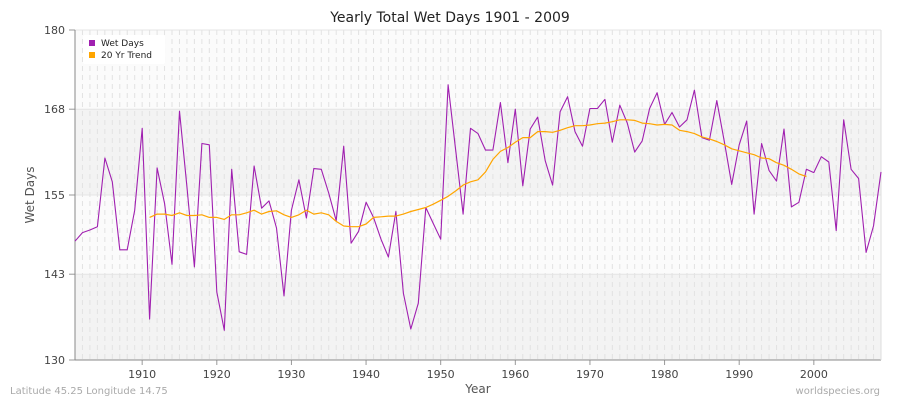  What do you see at coordinates (54, 109) in the screenshot?
I see `y-tick-label: 168` at bounding box center [54, 109].